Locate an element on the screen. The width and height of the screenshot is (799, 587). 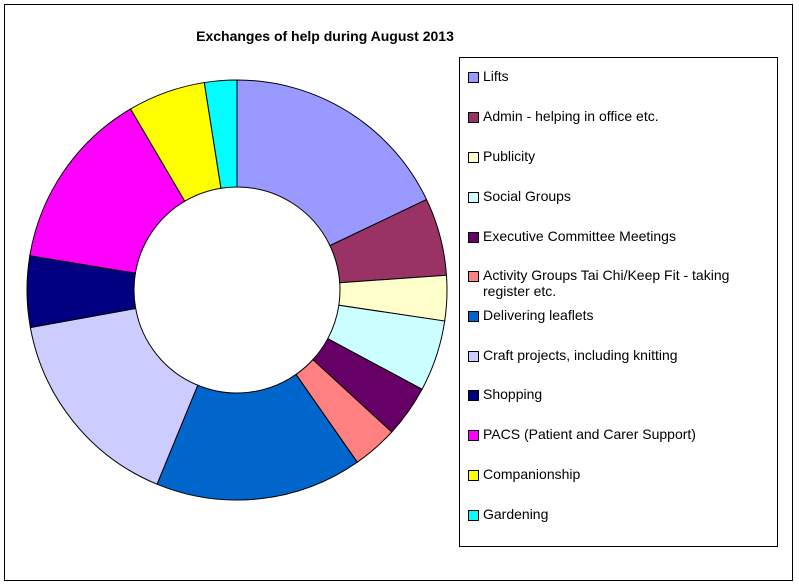
legend-item: Gardening is located at coordinates (618, 514).